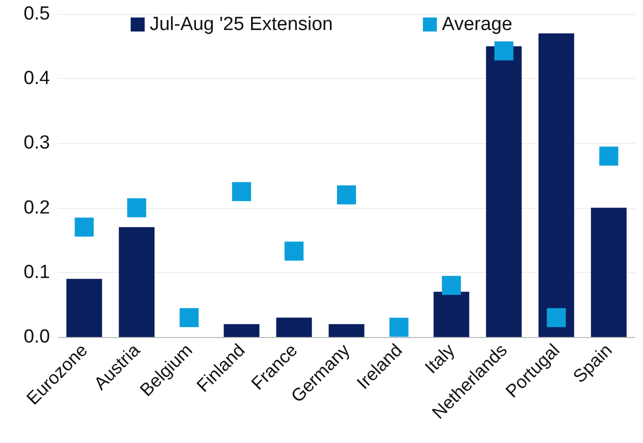 Image resolution: width=643 pixels, height=443 pixels. What do you see at coordinates (37, 14) in the screenshot?
I see `y-tick-label: 0.5` at bounding box center [37, 14].